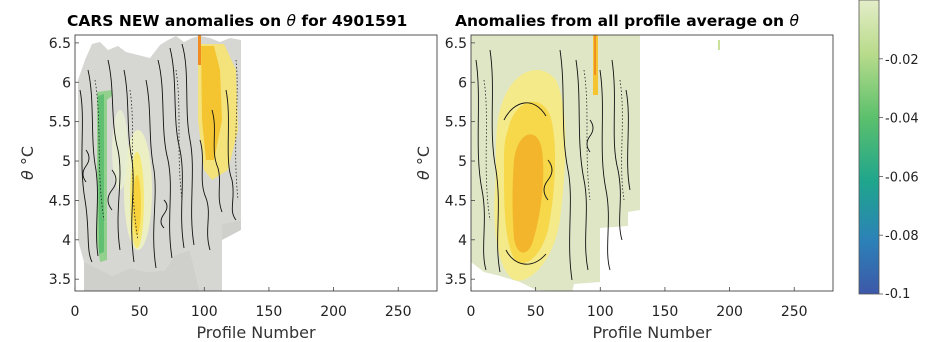 The width and height of the screenshot is (925, 342). I want to click on right-chart-title: Anomalies from all profile average on θ, so click(627, 21).